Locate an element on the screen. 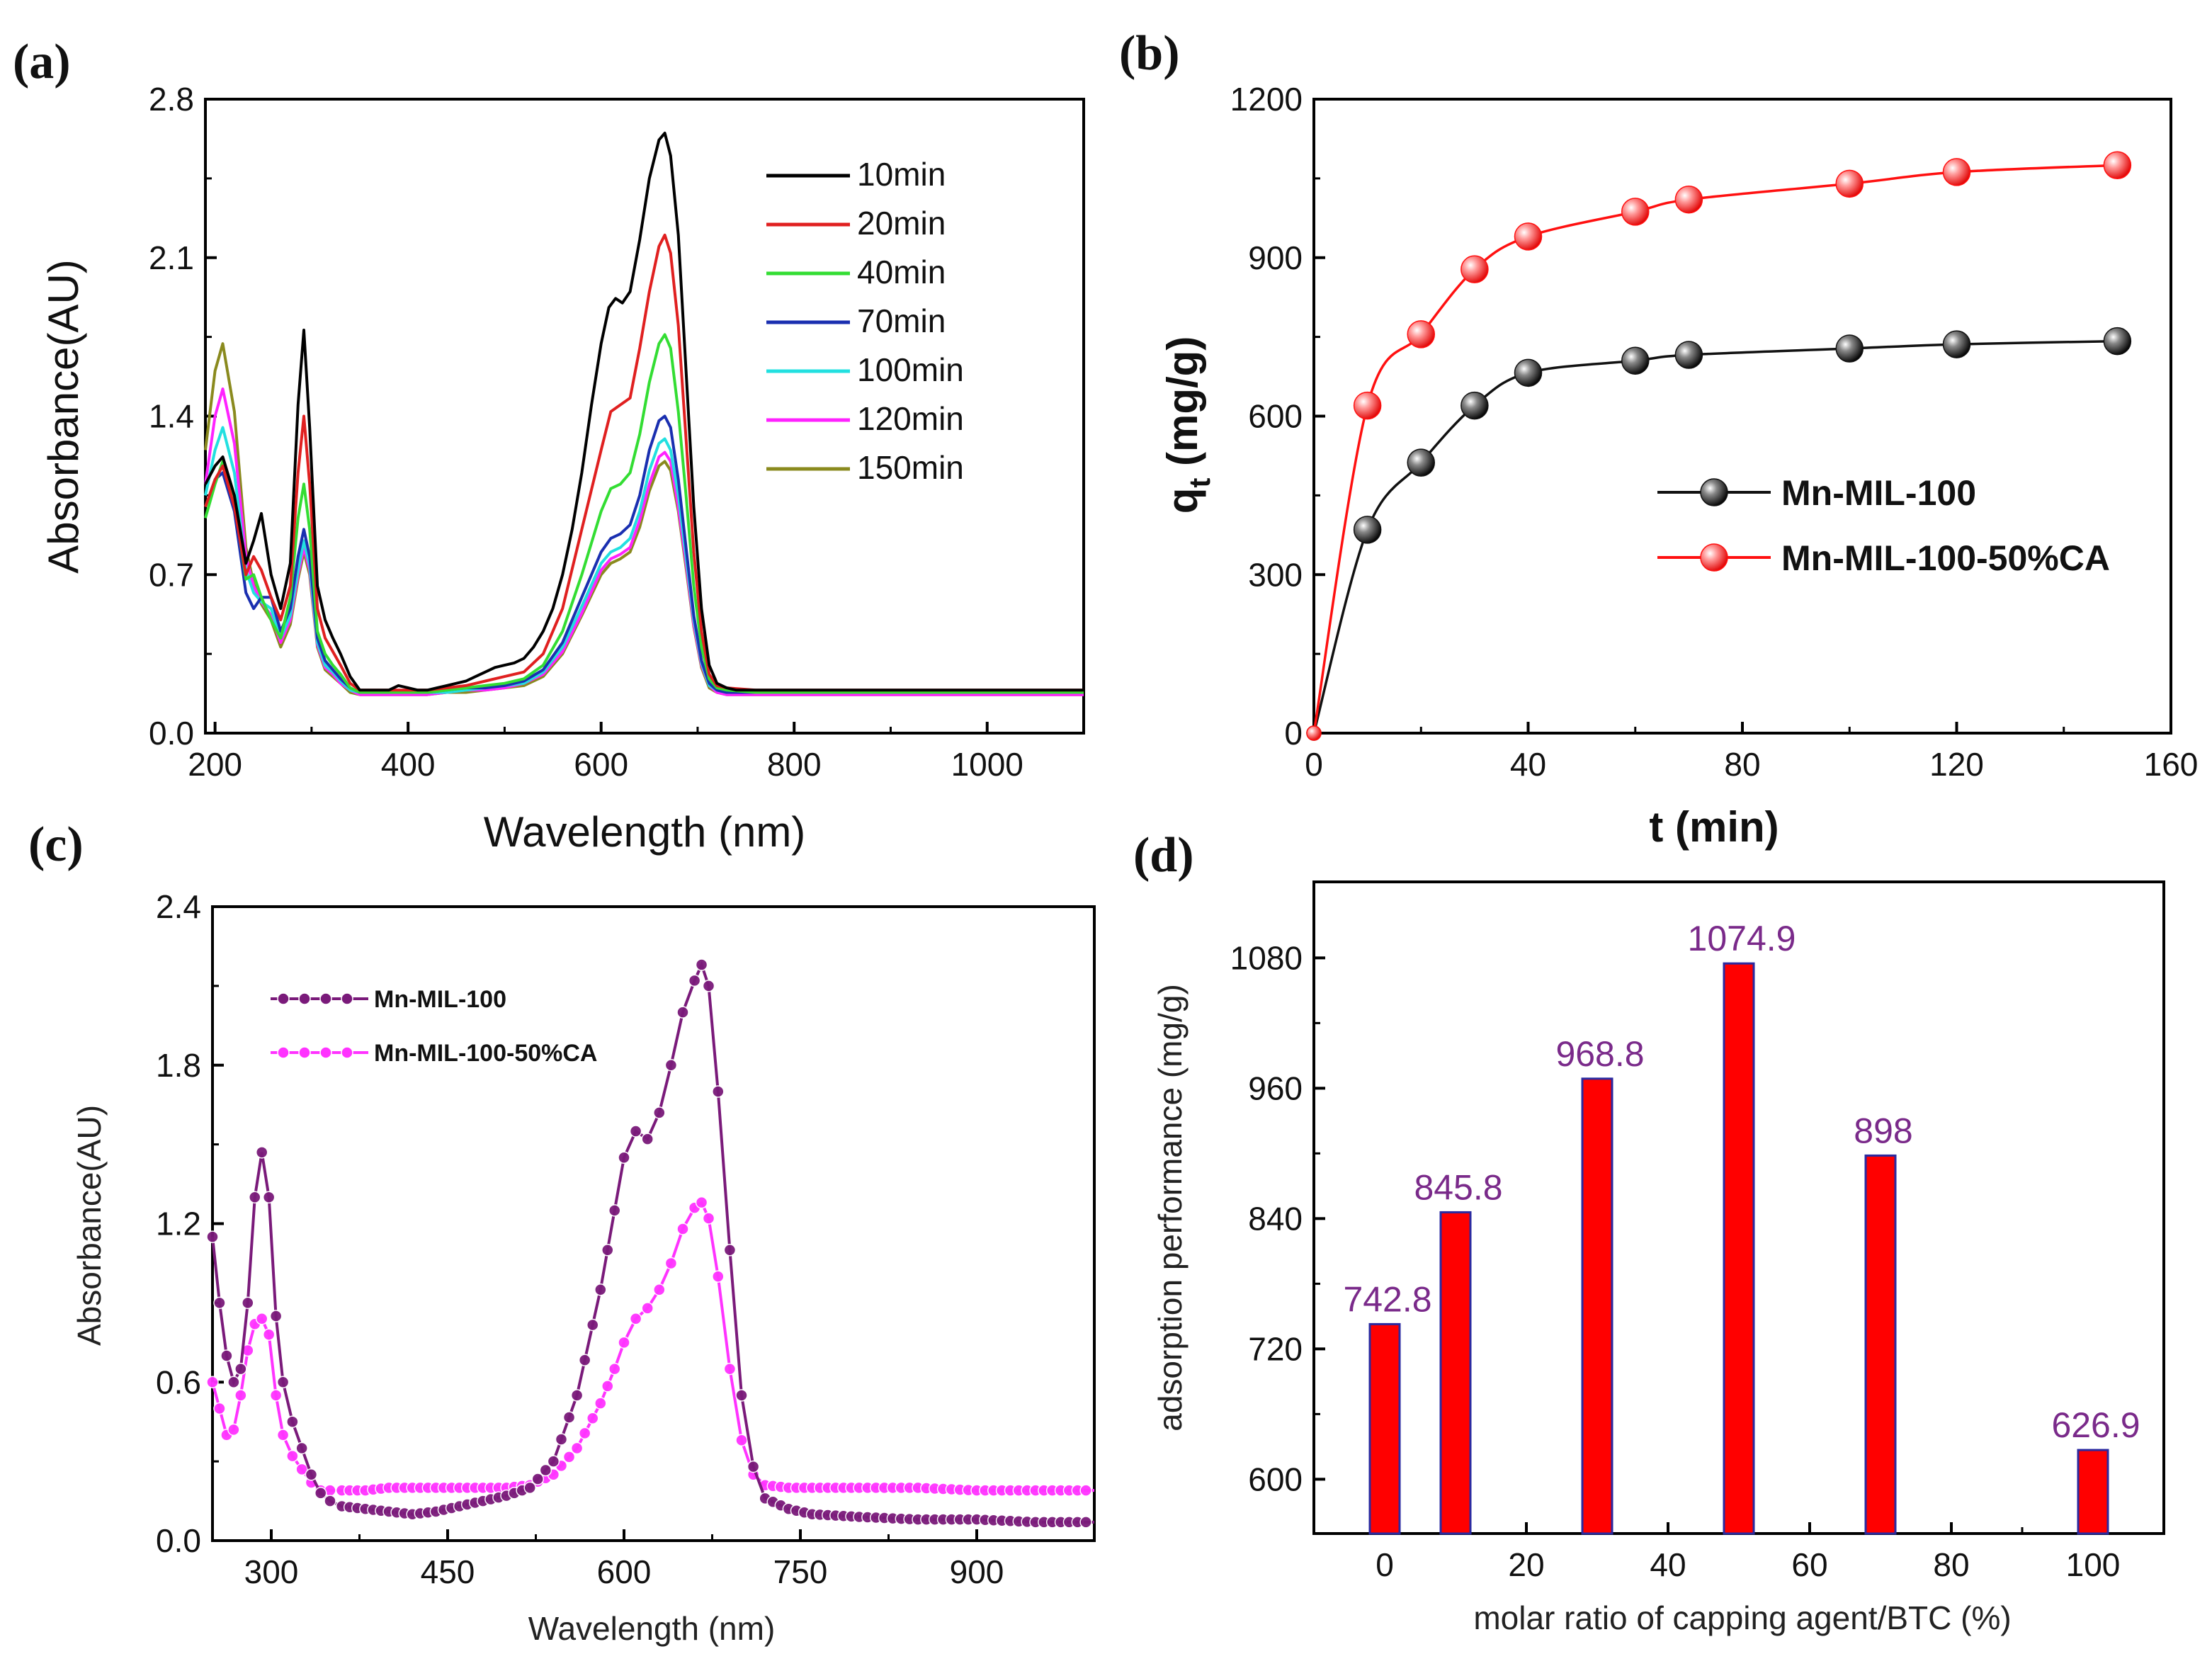 The height and width of the screenshot is (1666, 2212). panel-d-bars is located at coordinates (1739, 1249).